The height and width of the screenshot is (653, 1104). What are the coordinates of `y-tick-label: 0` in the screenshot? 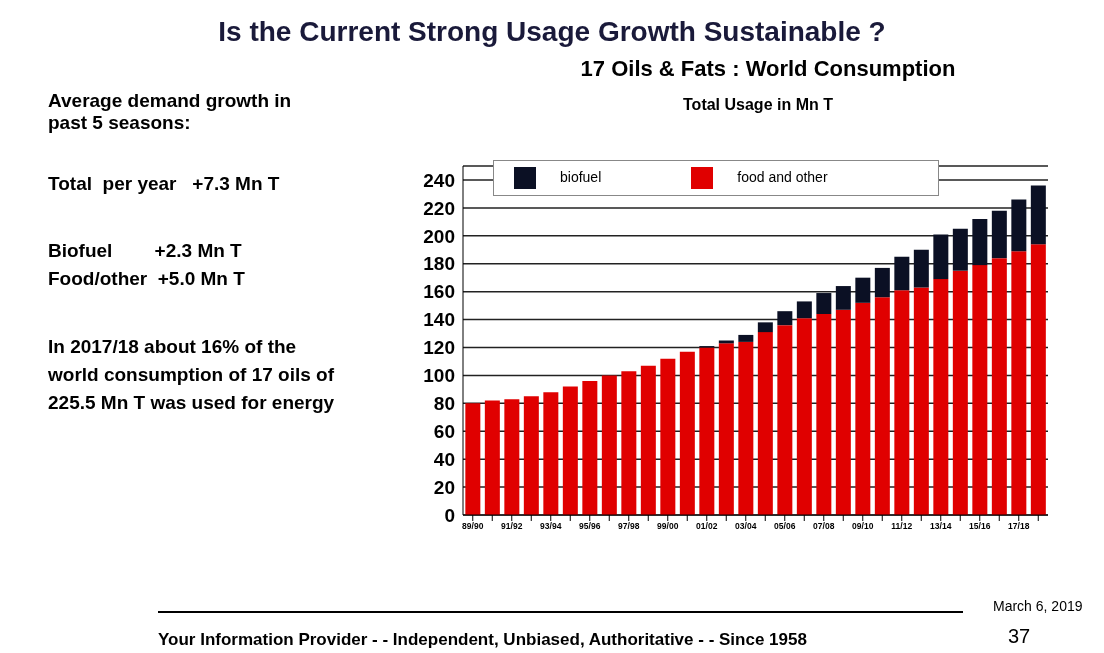 It's located at (449, 515).